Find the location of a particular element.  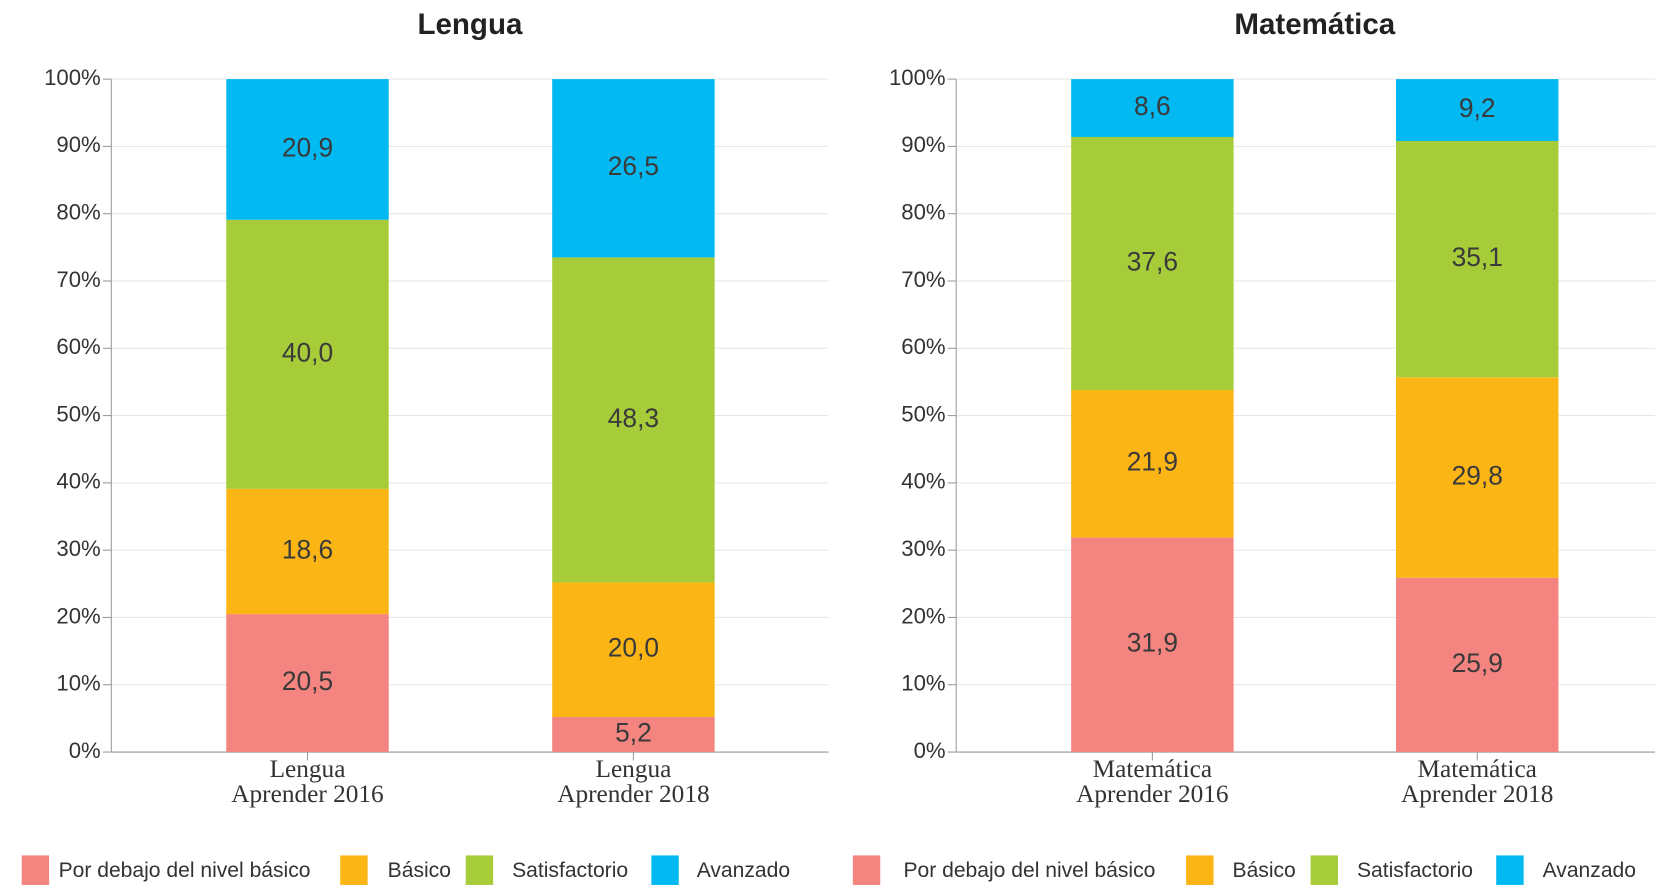

value-label: 25,9 is located at coordinates (1477, 663).